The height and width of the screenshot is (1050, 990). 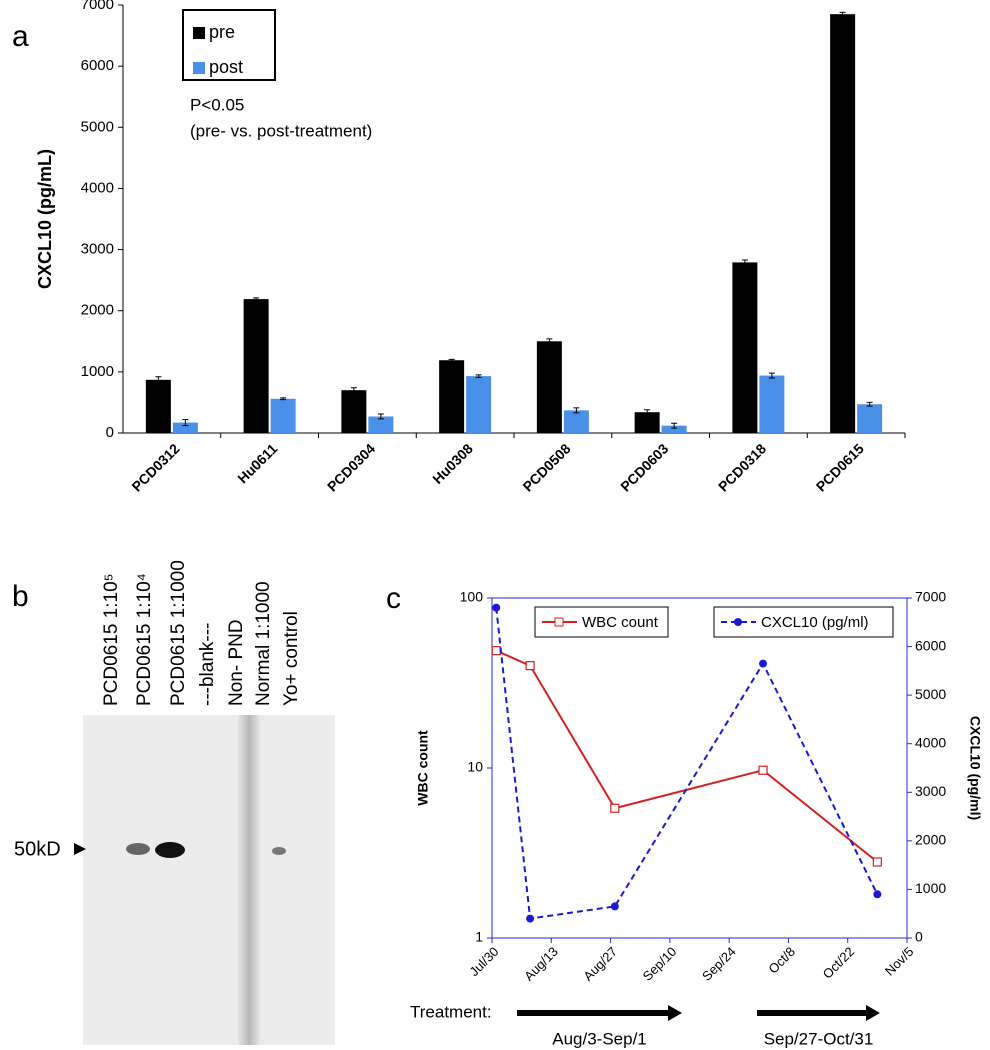 What do you see at coordinates (226, 67) in the screenshot?
I see `legend-label: post` at bounding box center [226, 67].